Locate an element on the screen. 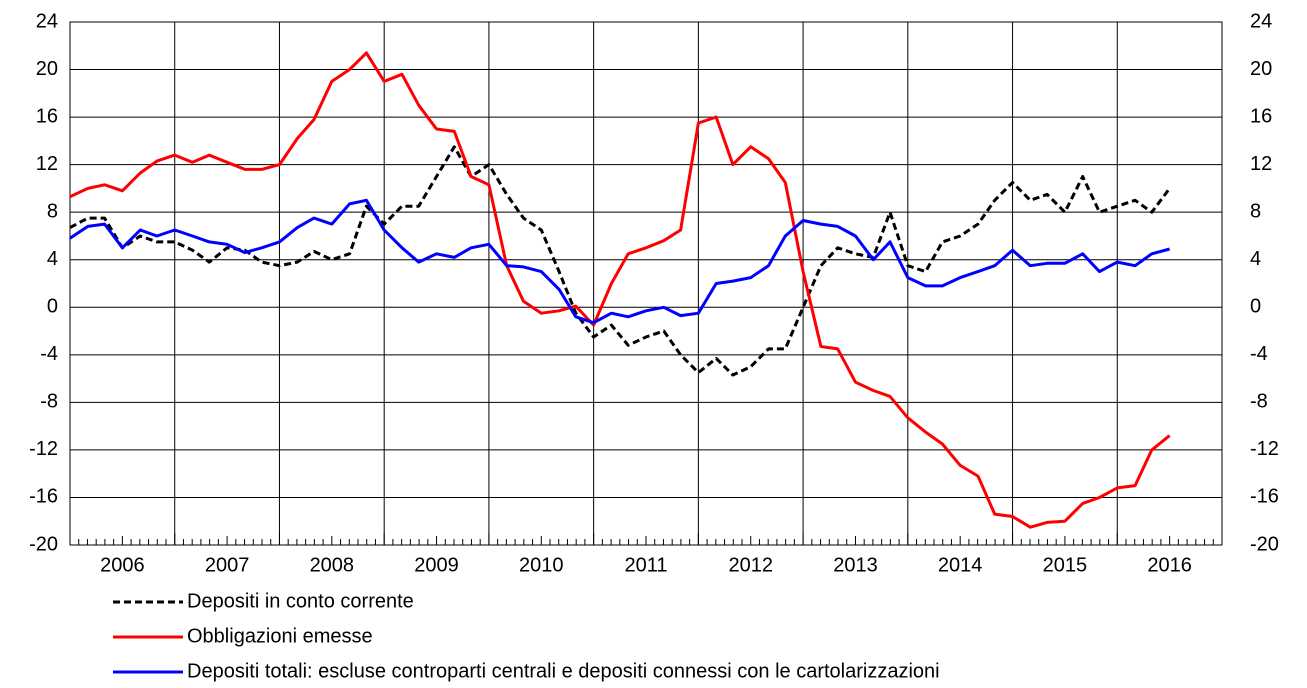 The width and height of the screenshot is (1307, 688). y-tick-label: 8 is located at coordinates (52, 211).